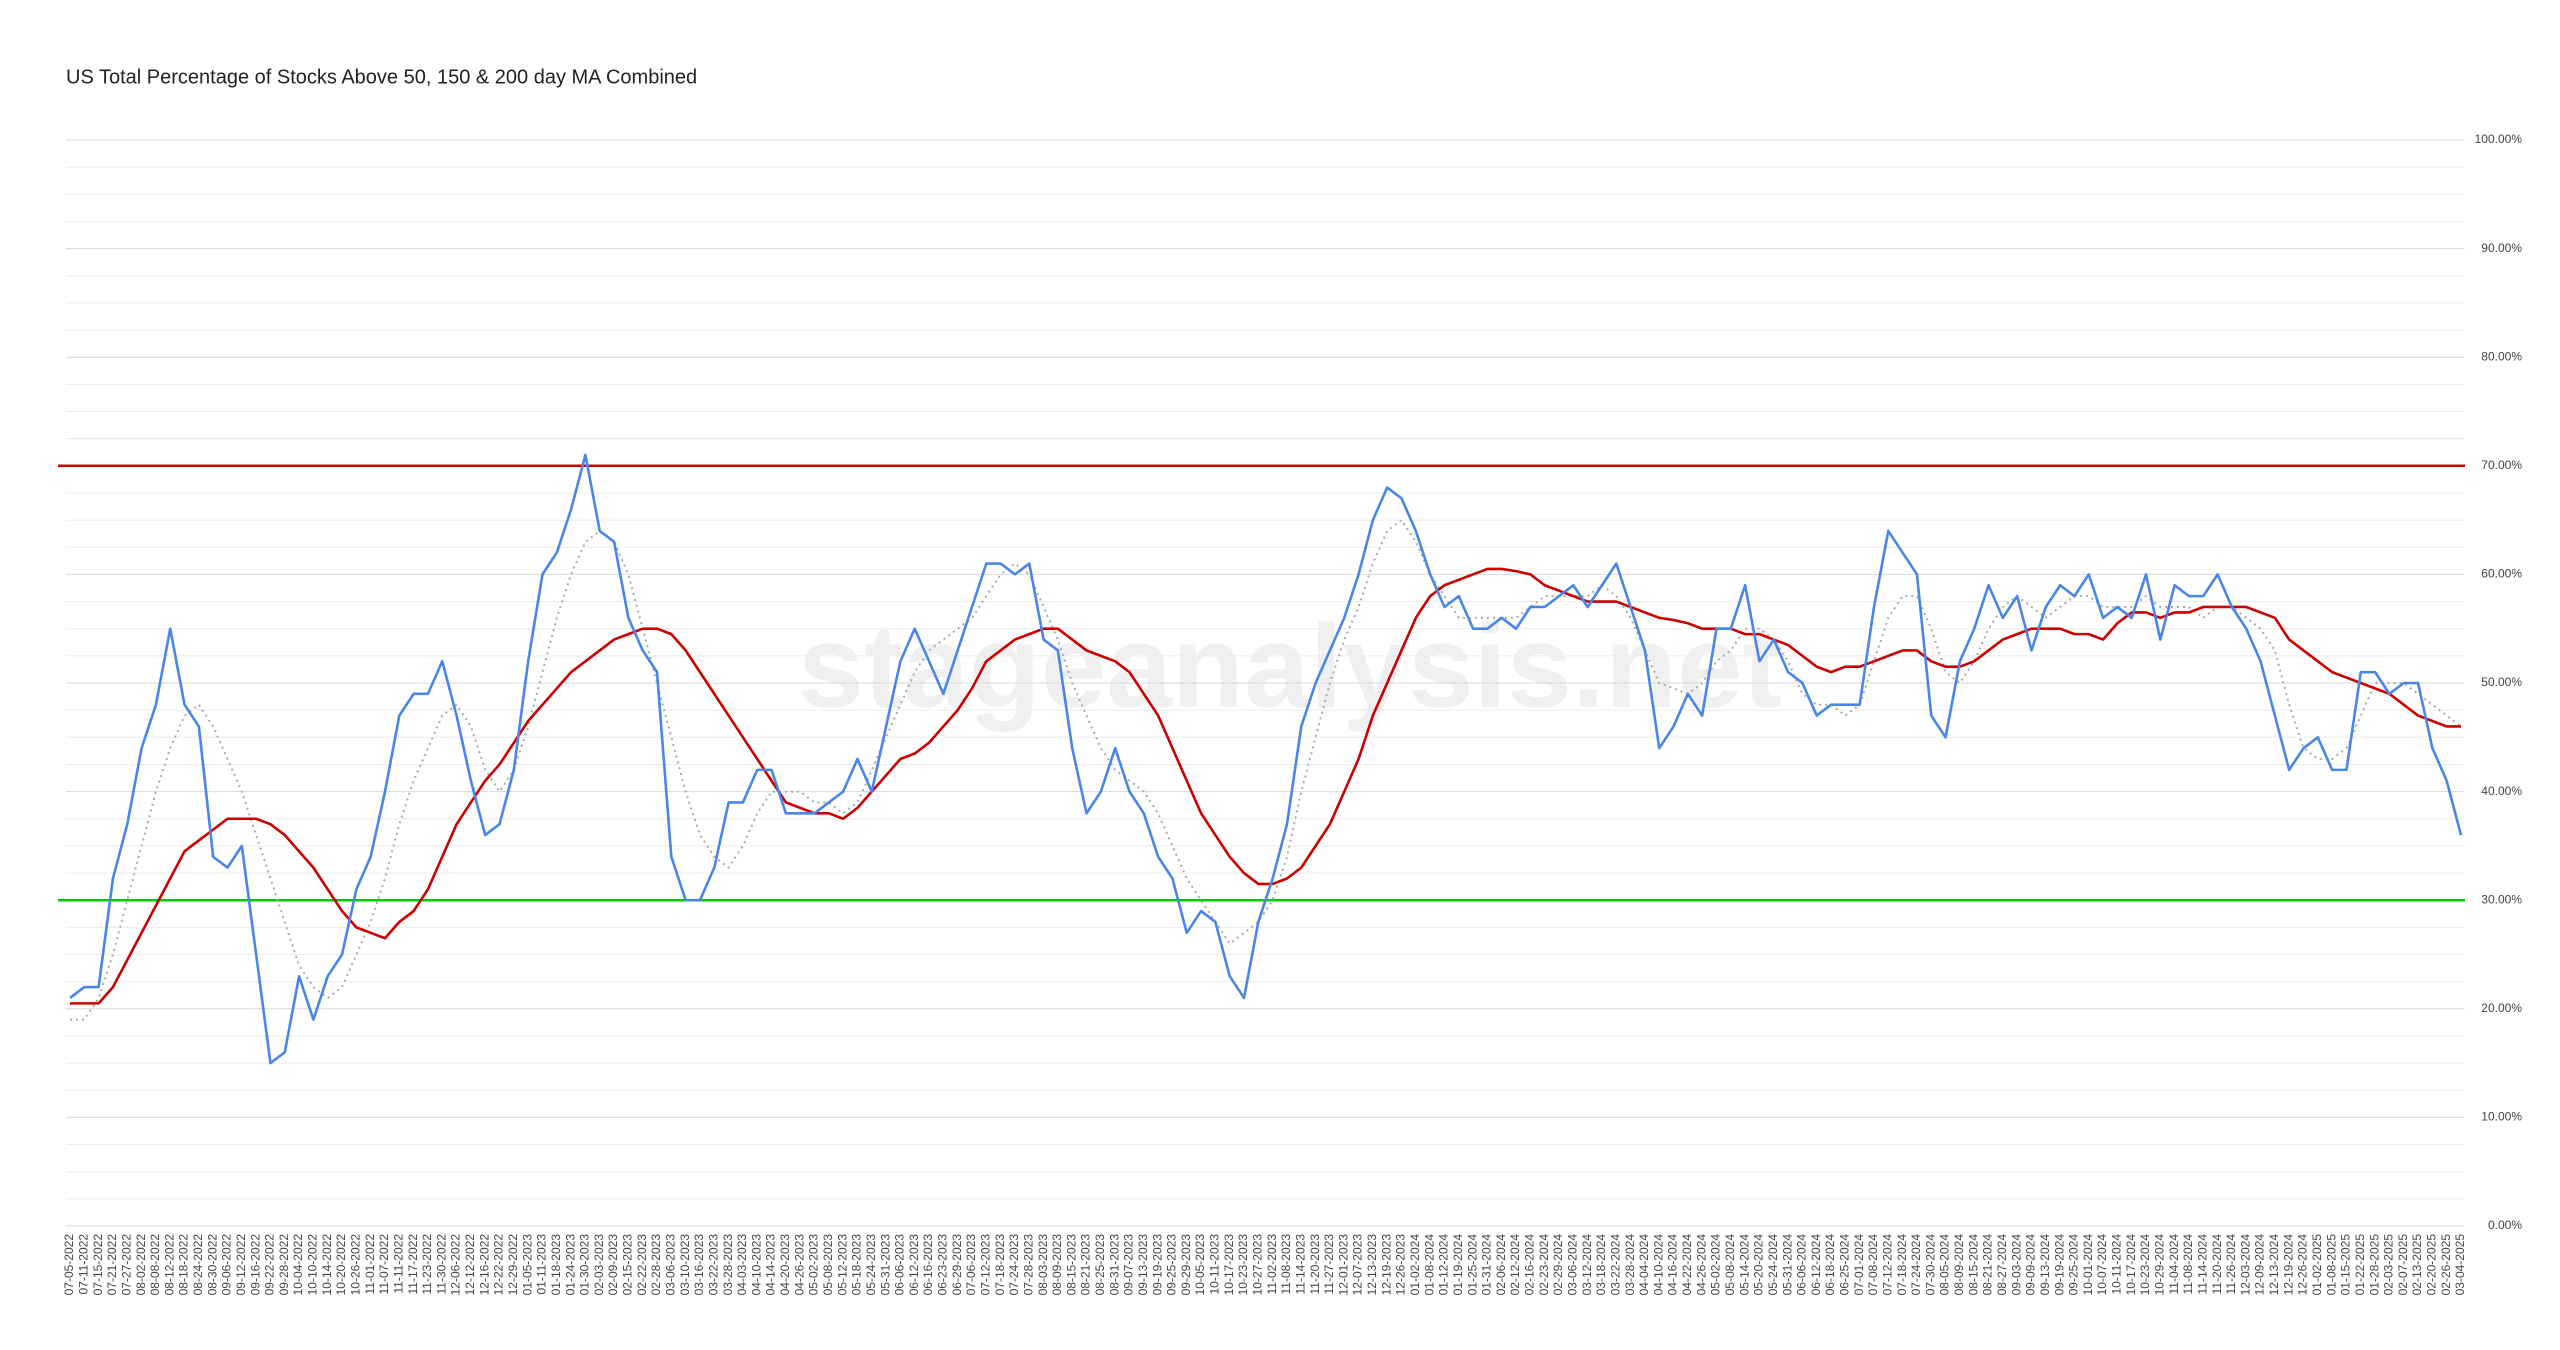 The image size is (2560, 1350). Describe the element at coordinates (2501, 1117) in the screenshot. I see `y-tick-label: 10.00%` at that location.